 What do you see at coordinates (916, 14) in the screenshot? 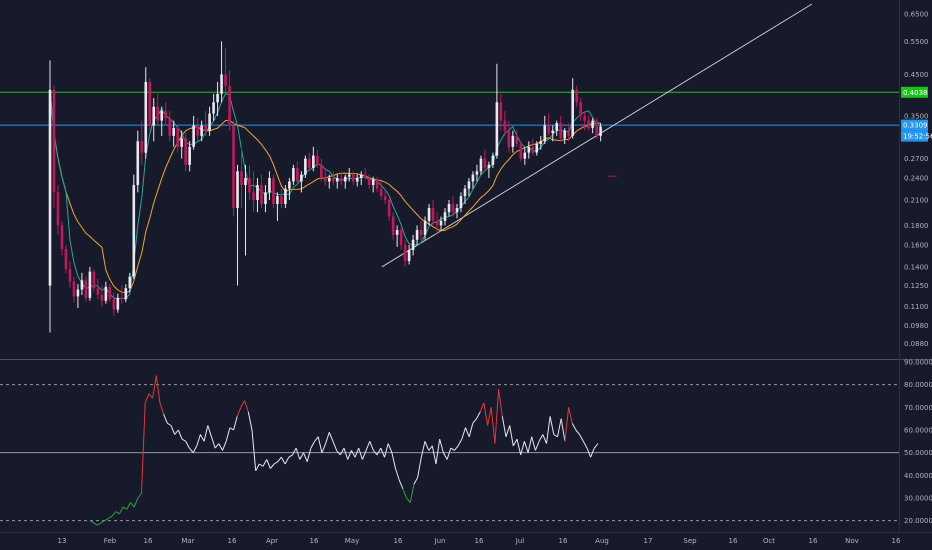
I see `price-tick-label: 0.6500` at bounding box center [916, 14].